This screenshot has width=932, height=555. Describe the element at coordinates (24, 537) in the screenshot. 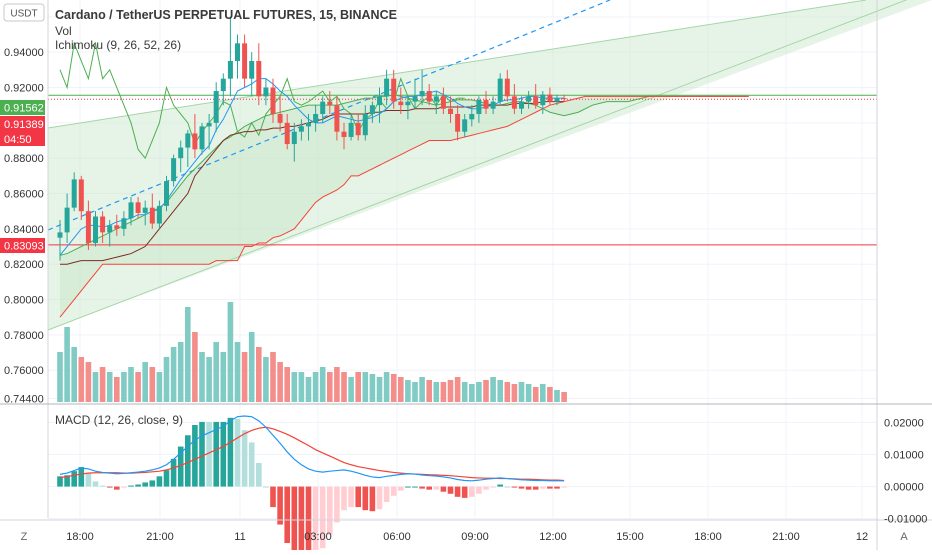

I see `zoom-button: Z` at that location.